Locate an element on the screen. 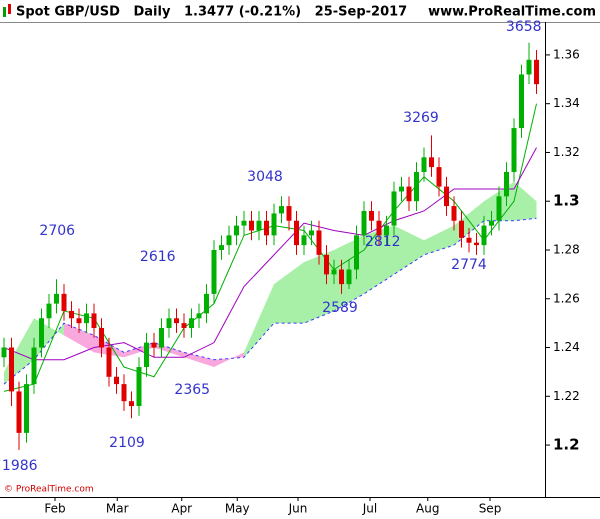 This screenshot has height=519, width=600. annotation: 2365 is located at coordinates (192, 390).